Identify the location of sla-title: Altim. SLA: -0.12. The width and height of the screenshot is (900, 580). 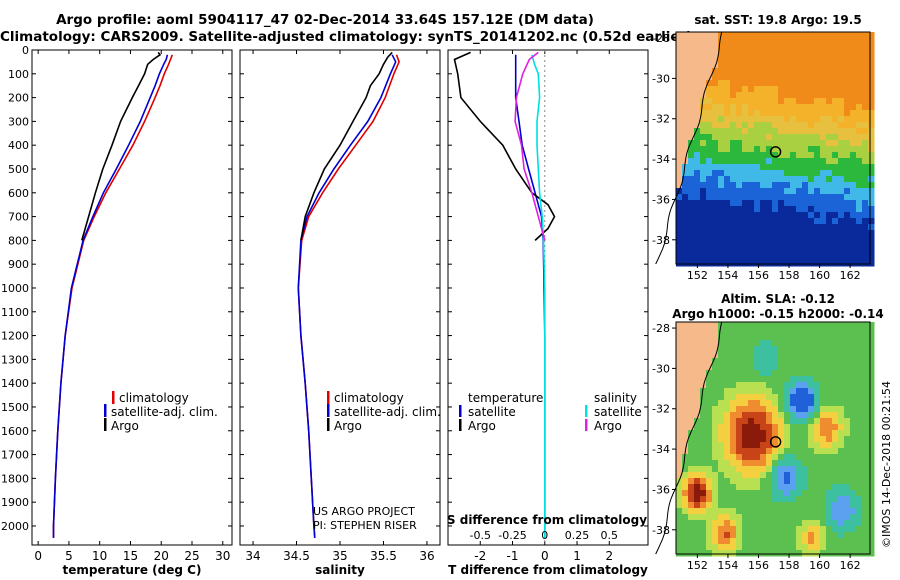
(778, 299).